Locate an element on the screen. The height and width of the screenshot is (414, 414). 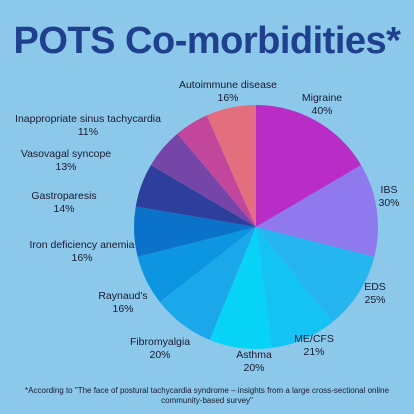
slice-vasovagal-syncope is located at coordinates (203, 180).